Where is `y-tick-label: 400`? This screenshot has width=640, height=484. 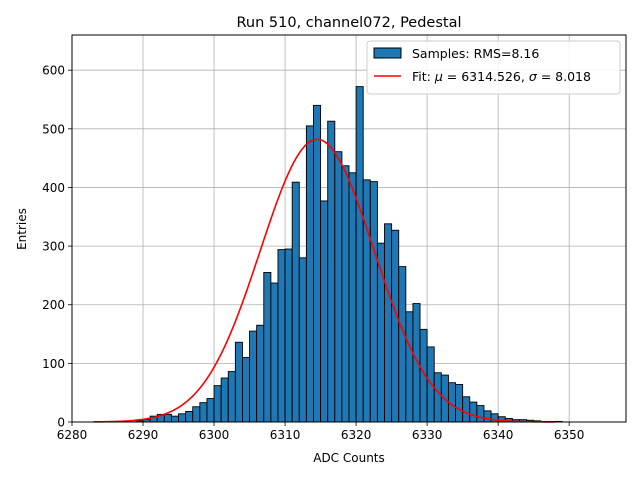
y-tick-label: 400 is located at coordinates (53, 188).